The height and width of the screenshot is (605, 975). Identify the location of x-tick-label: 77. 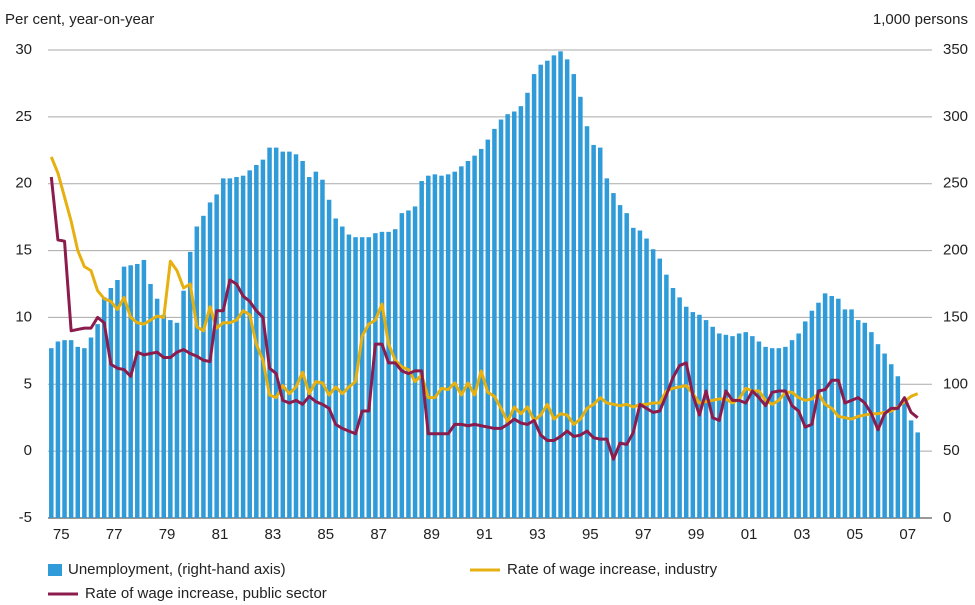
(114, 534).